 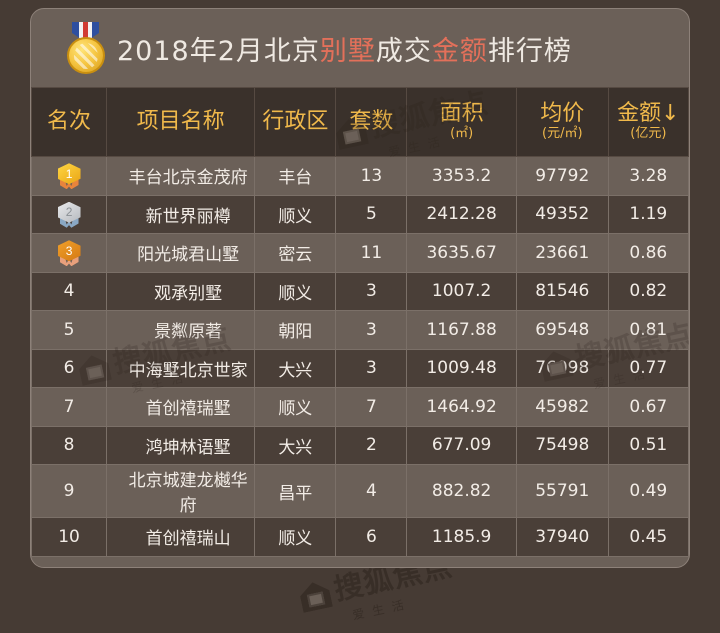 I want to click on cell-area: 1185.9, so click(x=461, y=537).